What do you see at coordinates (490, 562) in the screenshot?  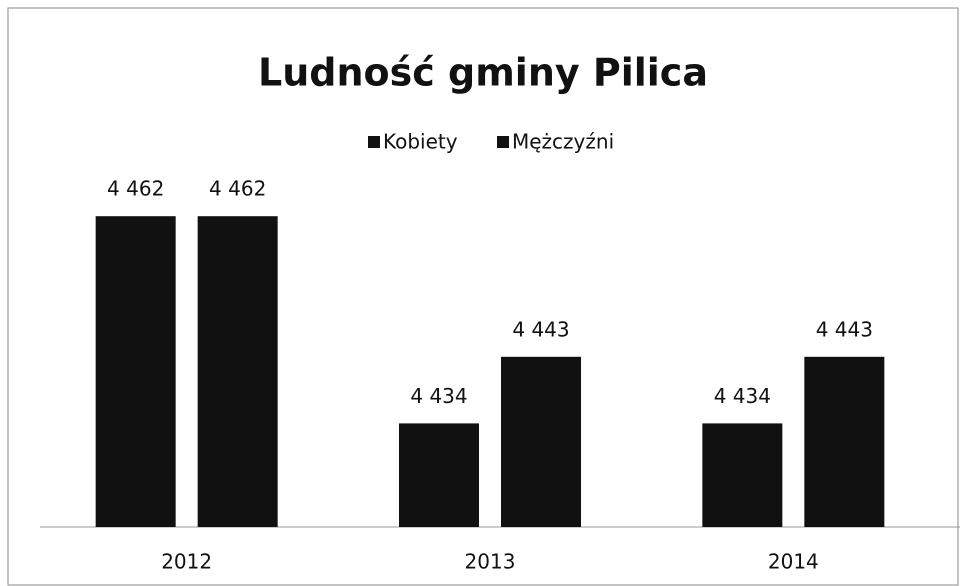 I see `x-tick-label: 2013` at bounding box center [490, 562].